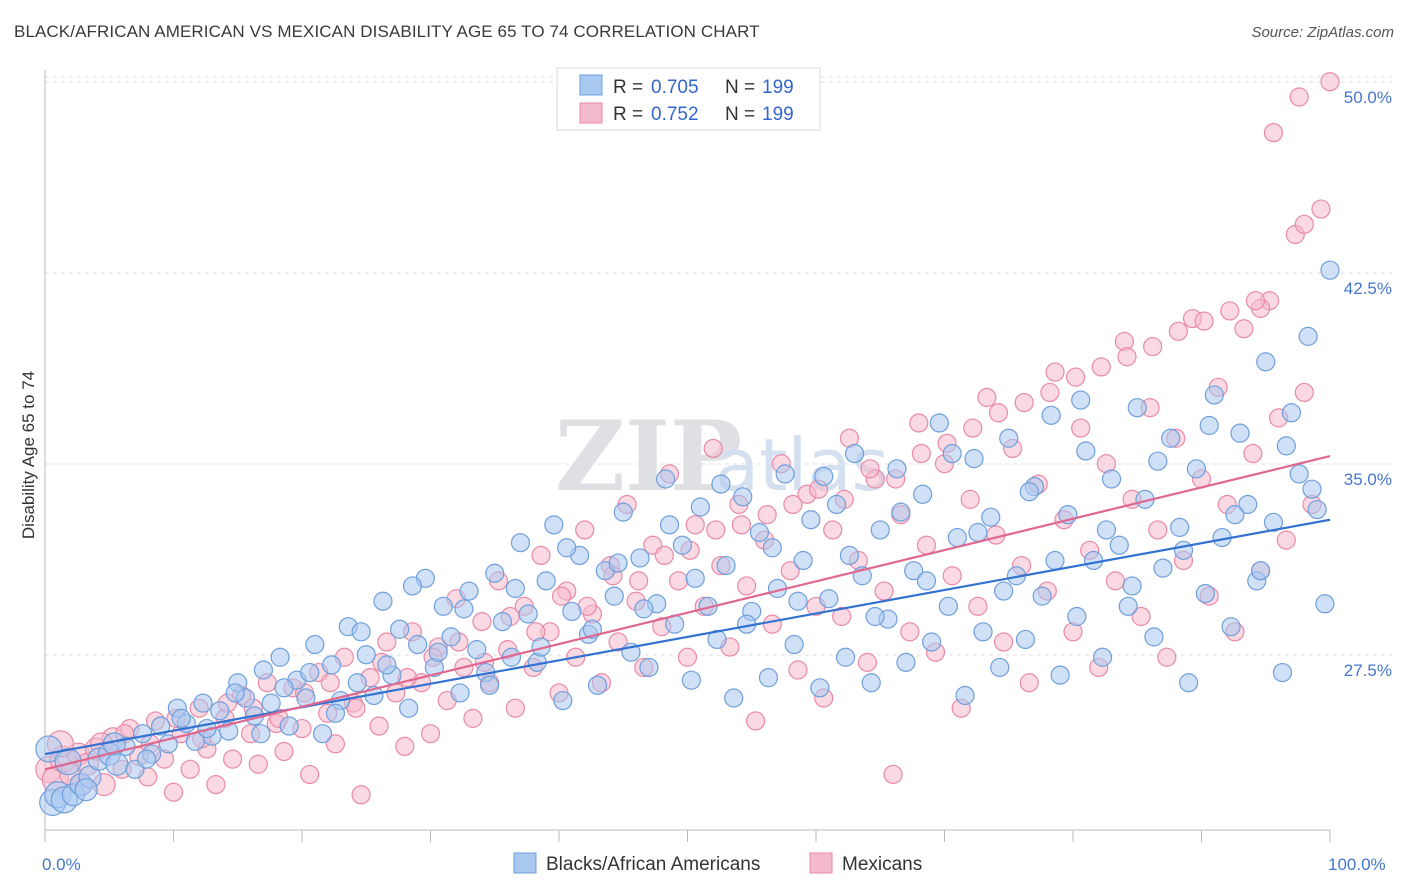 This screenshot has height=892, width=1406. I want to click on y-tick-label: 35.0%, so click(1368, 479).